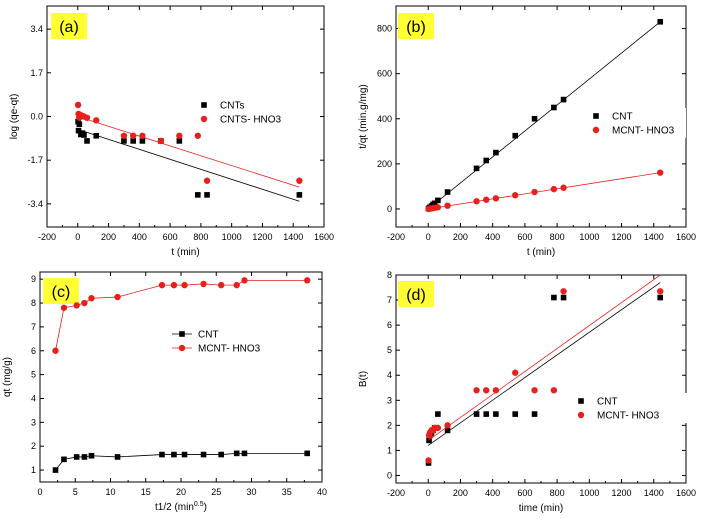 The height and width of the screenshot is (532, 709). What do you see at coordinates (389, 400) in the screenshot?
I see `y-tick-label: 3` at bounding box center [389, 400].